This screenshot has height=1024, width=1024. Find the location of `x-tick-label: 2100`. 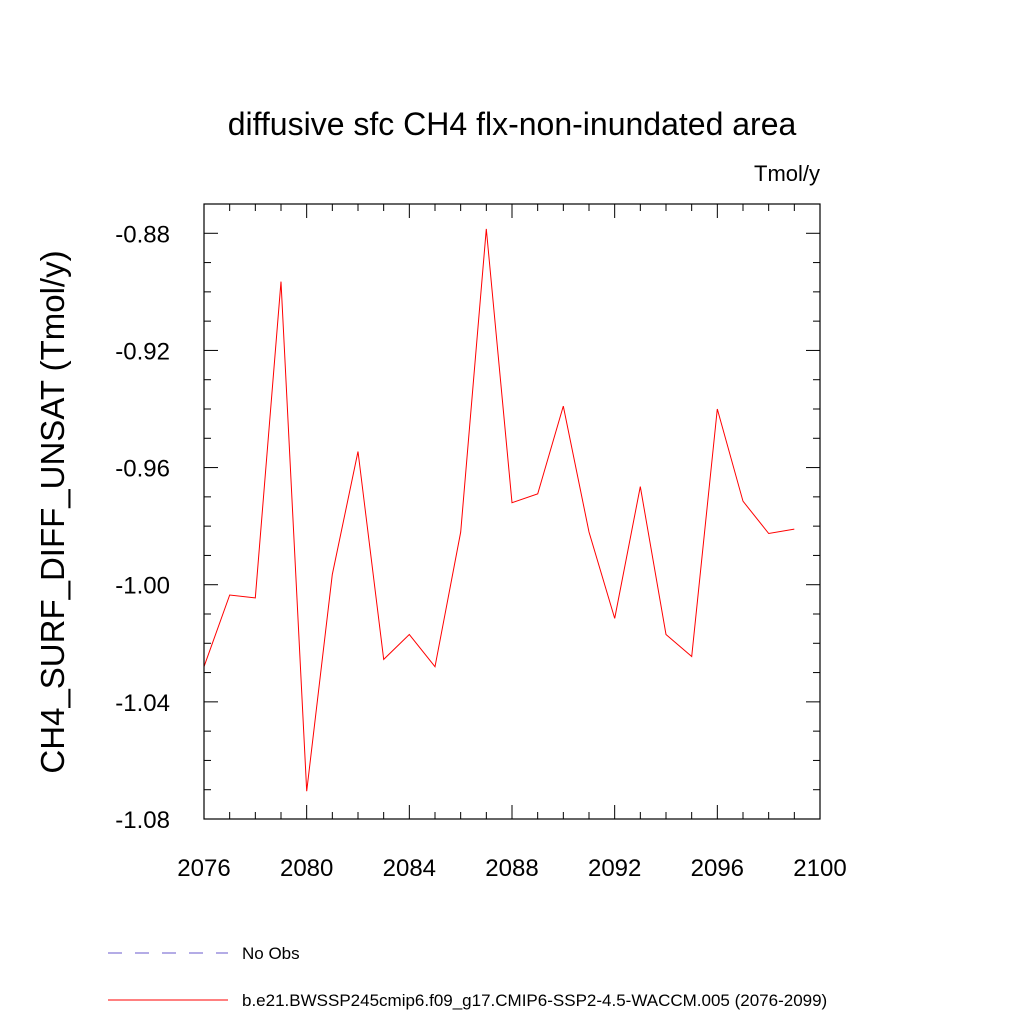

x-tick-label: 2100 is located at coordinates (819, 868).